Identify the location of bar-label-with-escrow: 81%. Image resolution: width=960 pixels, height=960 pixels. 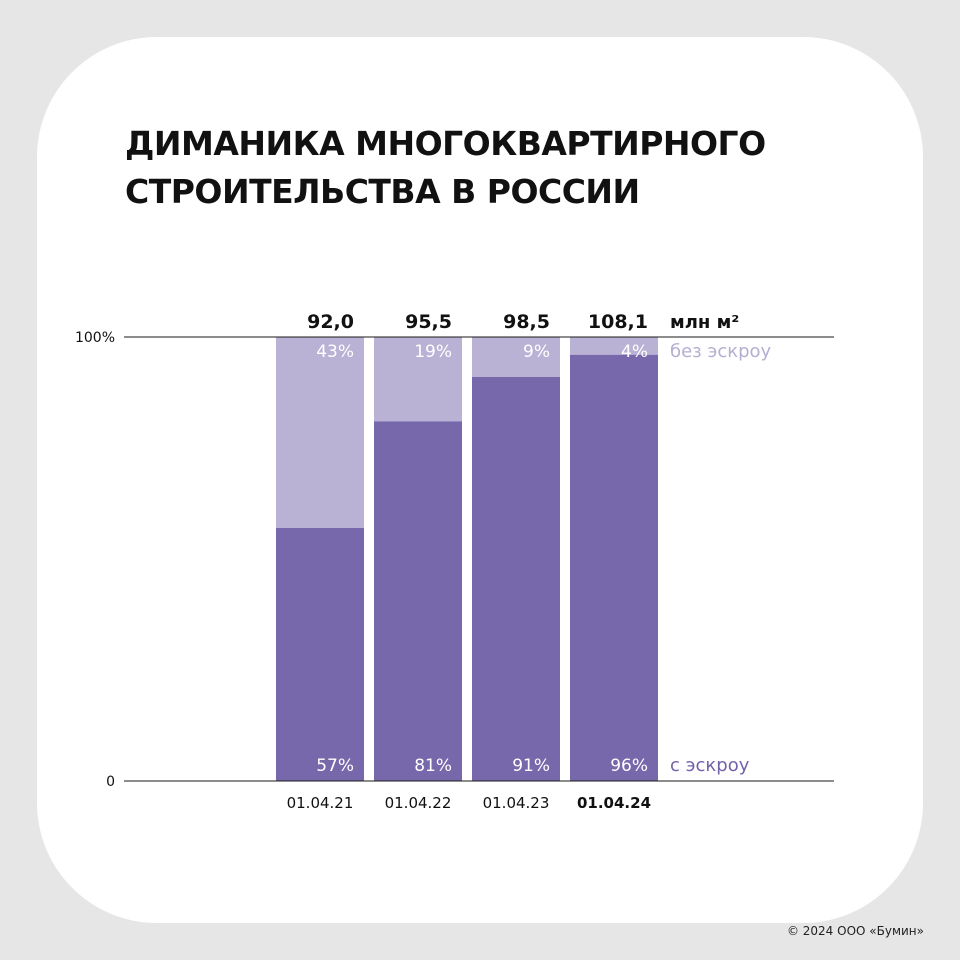
(433, 766).